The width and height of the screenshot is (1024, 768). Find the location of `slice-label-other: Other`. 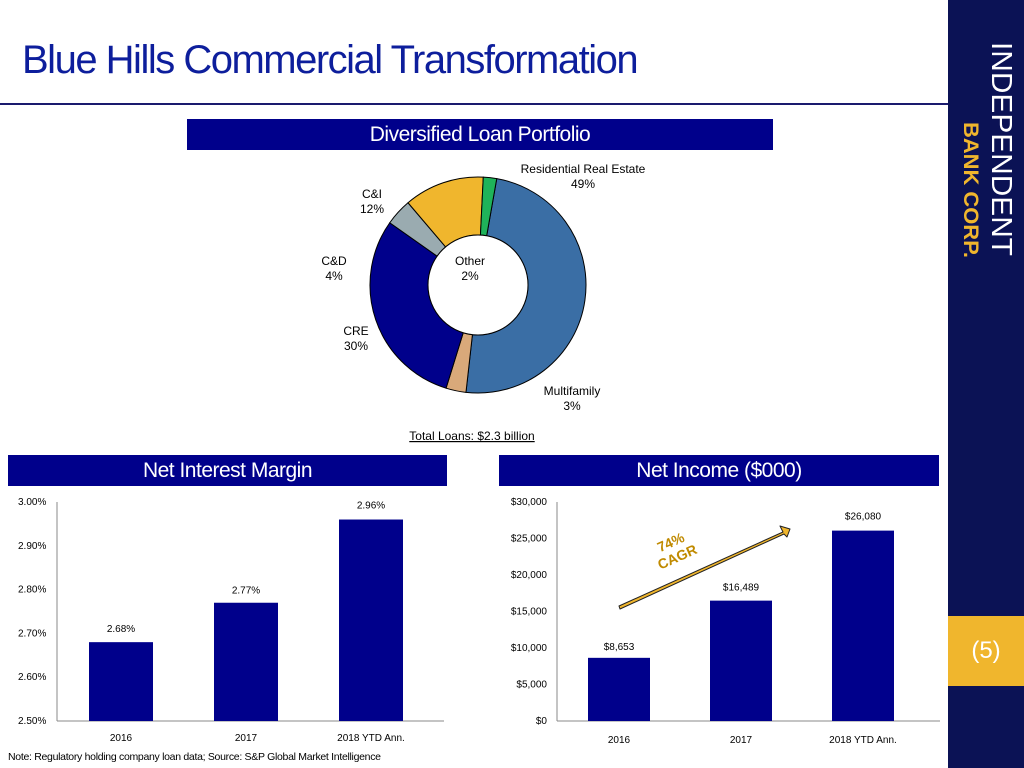

slice-label-other: Other is located at coordinates (470, 261).